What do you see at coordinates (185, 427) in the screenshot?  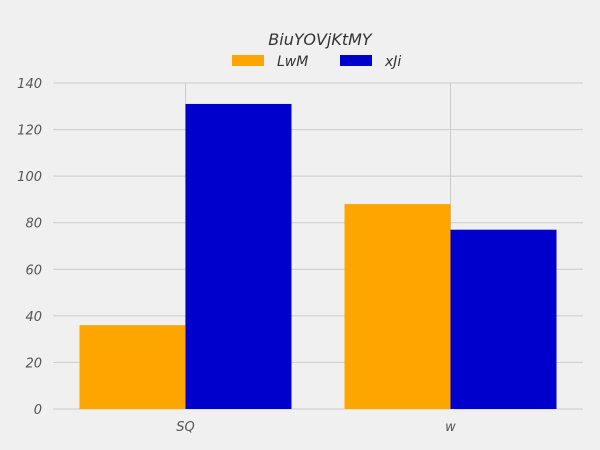 I see `x-tick-label: SQ` at bounding box center [185, 427].